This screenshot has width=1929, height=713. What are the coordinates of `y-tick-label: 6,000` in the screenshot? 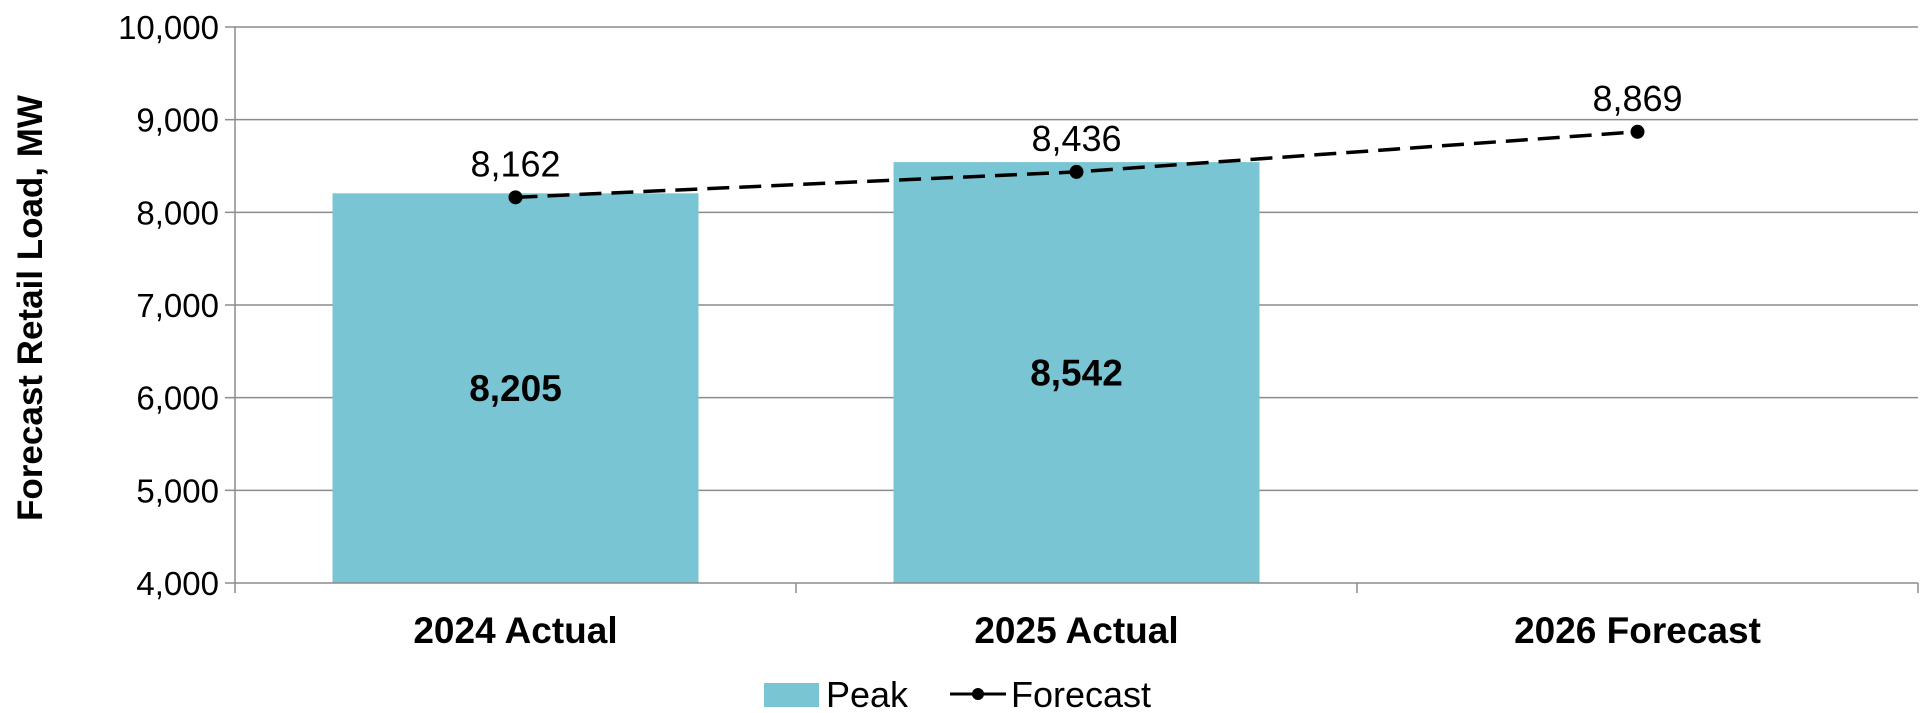 It's located at (177, 398).